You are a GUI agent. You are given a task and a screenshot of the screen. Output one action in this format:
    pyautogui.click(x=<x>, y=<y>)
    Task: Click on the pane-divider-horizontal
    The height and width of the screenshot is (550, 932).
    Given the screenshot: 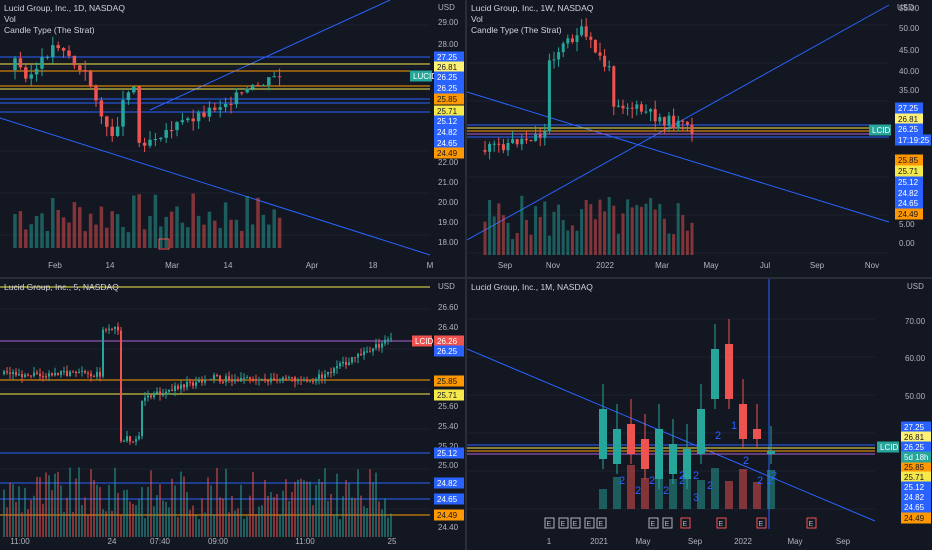 What is the action you would take?
    pyautogui.click(x=466, y=278)
    